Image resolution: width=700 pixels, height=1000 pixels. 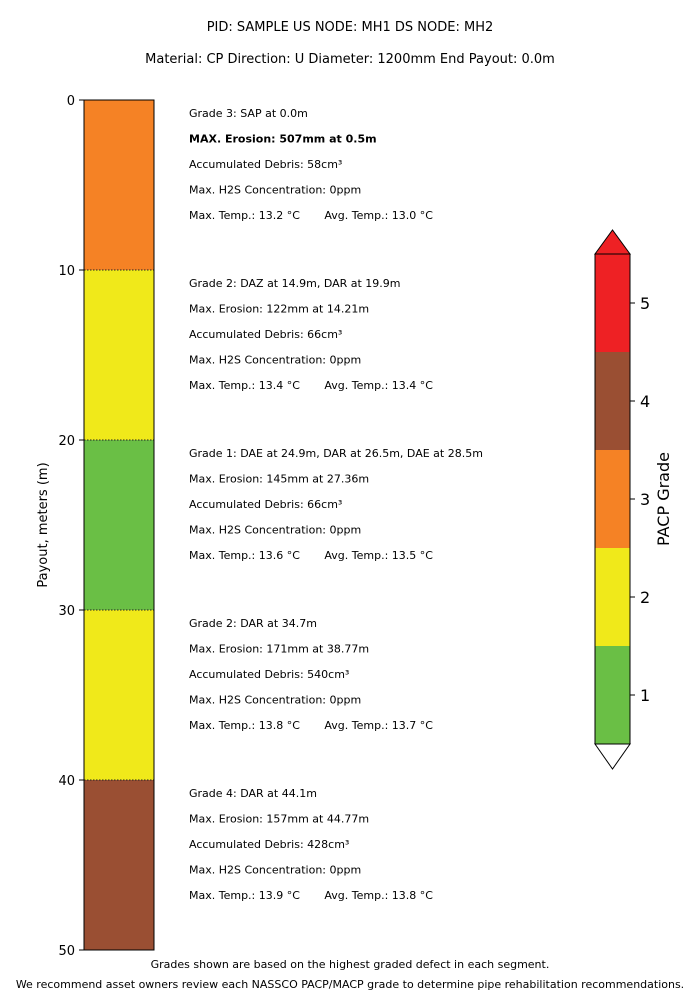 What do you see at coordinates (275, 870) in the screenshot?
I see `segment-4-line-3: Max. H2S Concentration: 0ppm` at bounding box center [275, 870].